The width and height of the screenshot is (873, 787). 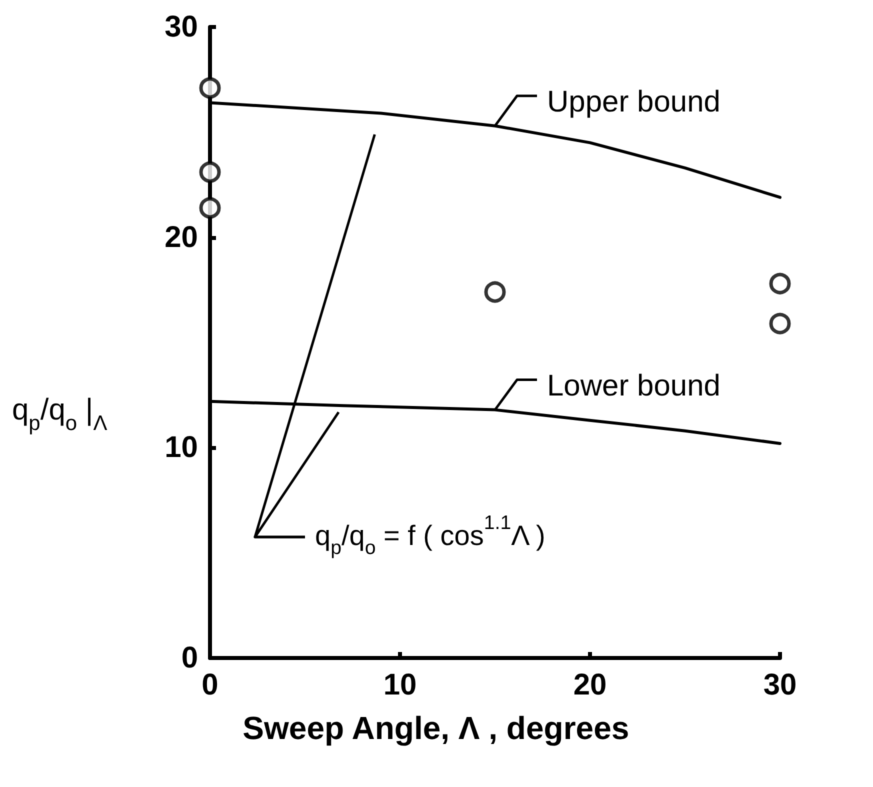 What do you see at coordinates (189, 658) in the screenshot?
I see `y-tick-label: 0` at bounding box center [189, 658].